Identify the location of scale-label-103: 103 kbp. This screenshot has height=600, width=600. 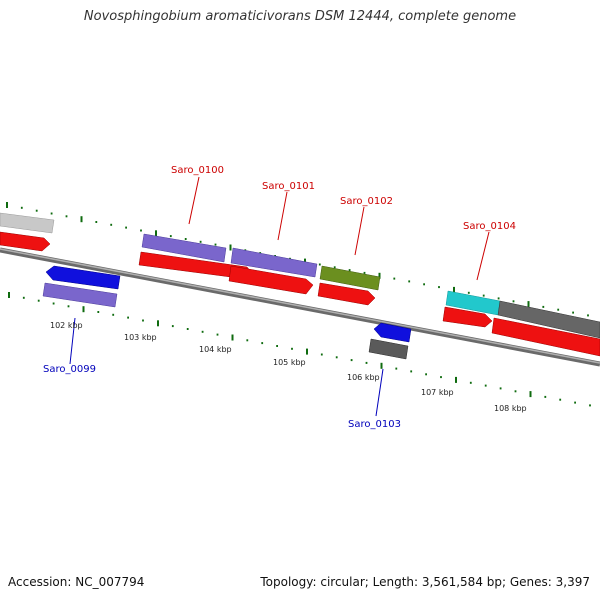
(140, 337).